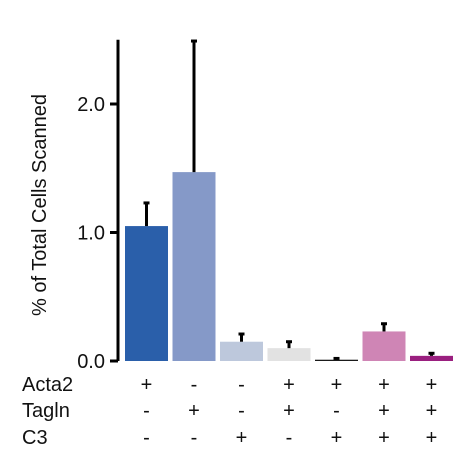  Describe the element at coordinates (432, 438) in the screenshot. I see `marker-sign-c3-7: +` at that location.